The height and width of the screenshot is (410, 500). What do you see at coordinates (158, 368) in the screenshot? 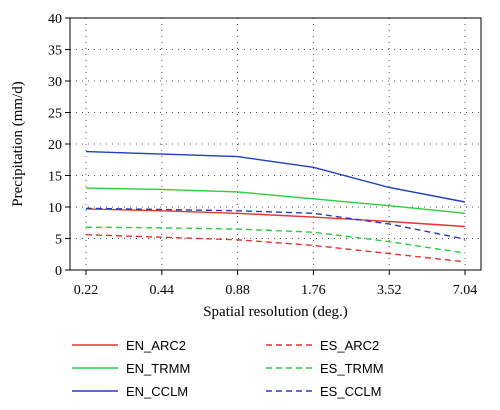
I see `legend-label: EN_TRMM` at bounding box center [158, 368].